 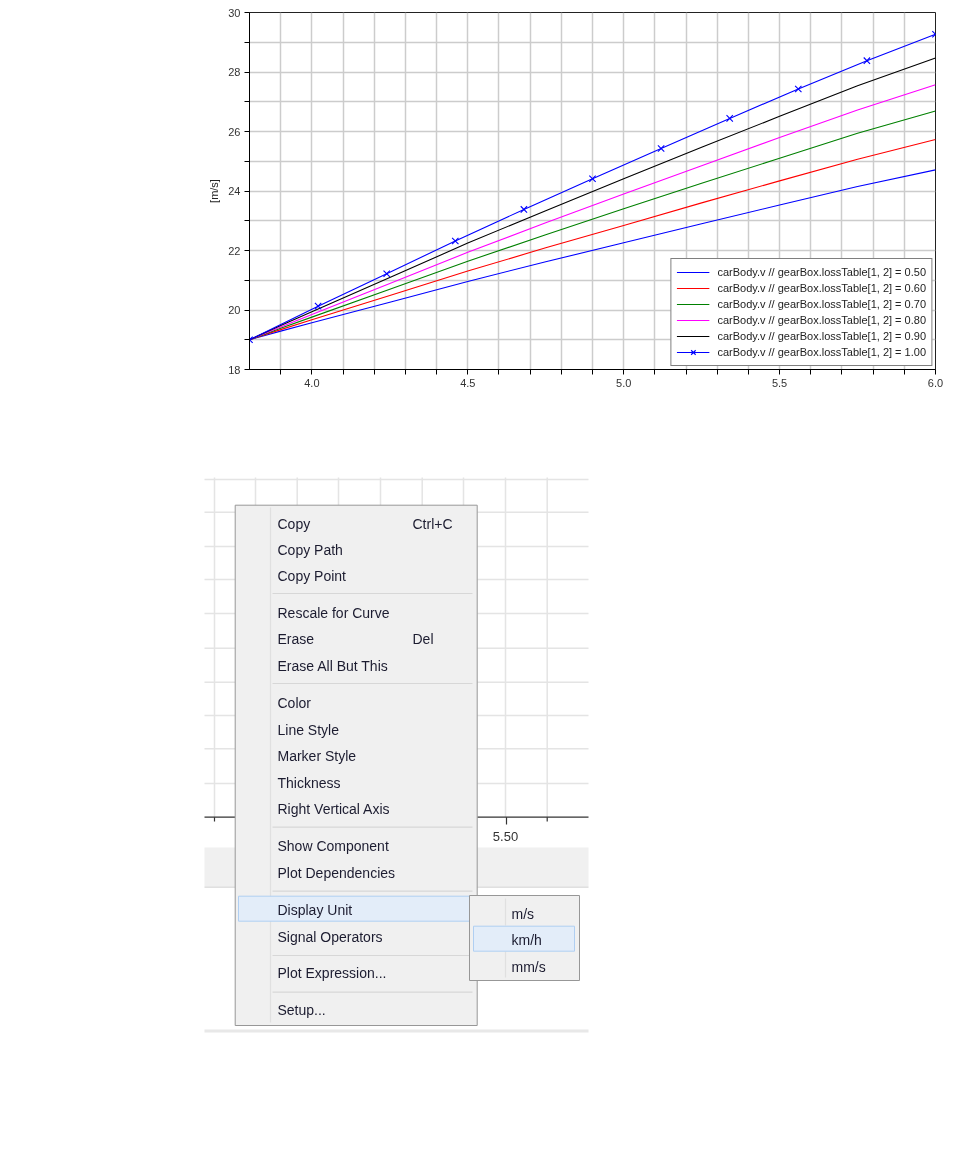 I want to click on y-tick-label: 20, so click(x=234, y=310).